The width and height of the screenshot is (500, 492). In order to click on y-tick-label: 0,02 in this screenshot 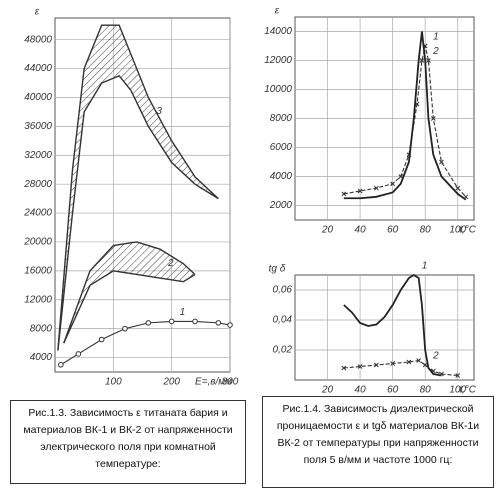, I will do `click(283, 350)`.